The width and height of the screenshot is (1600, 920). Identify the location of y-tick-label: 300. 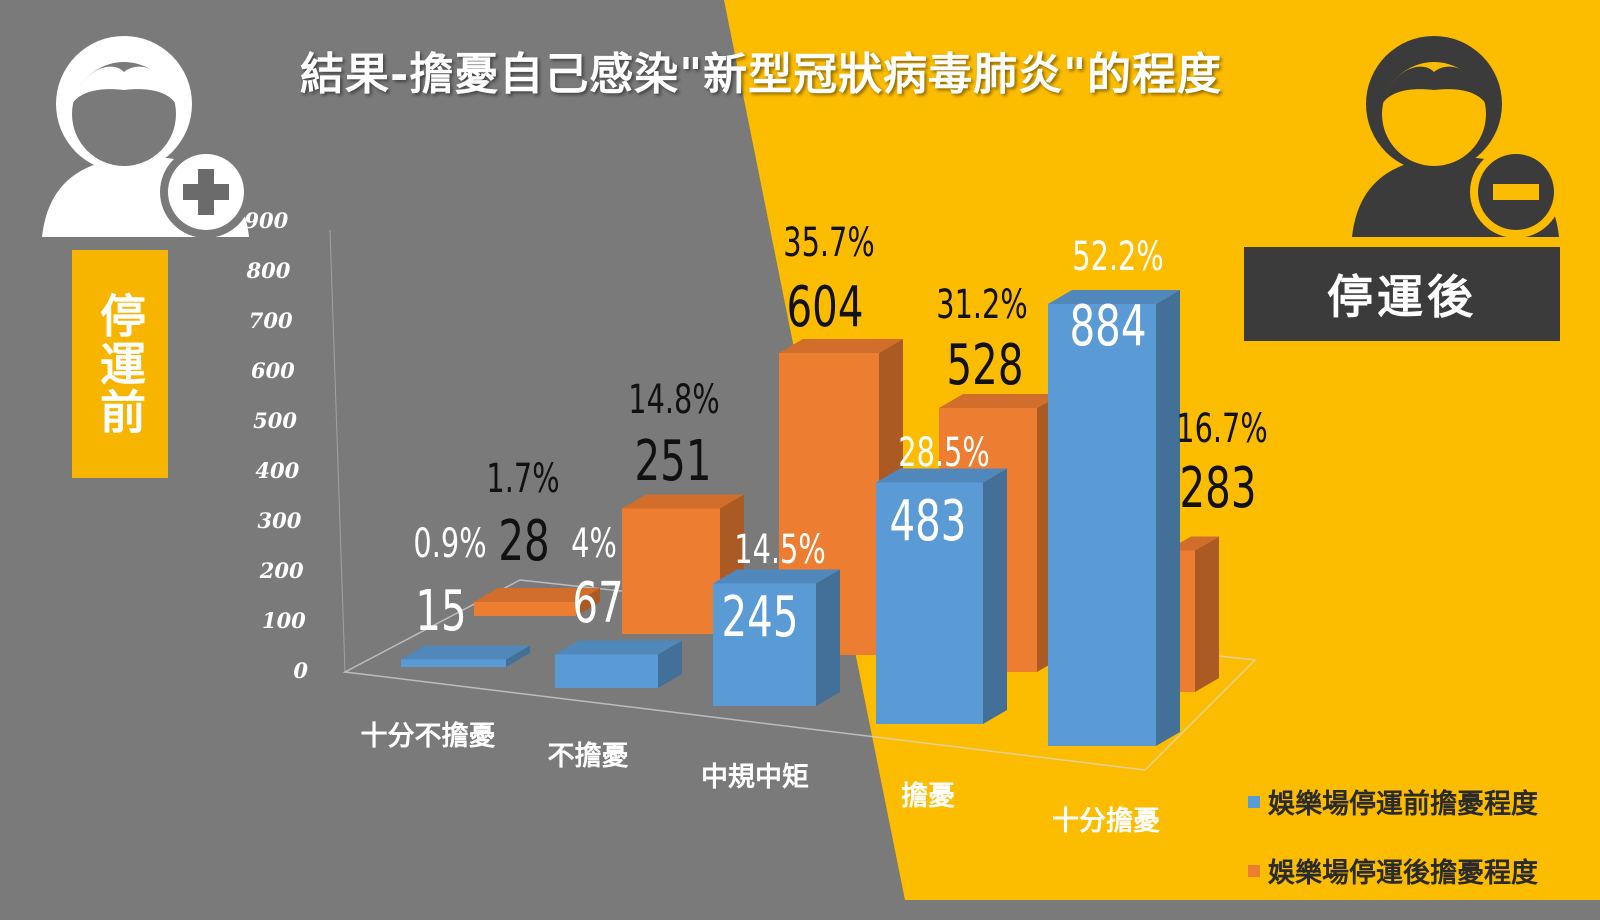
(280, 520).